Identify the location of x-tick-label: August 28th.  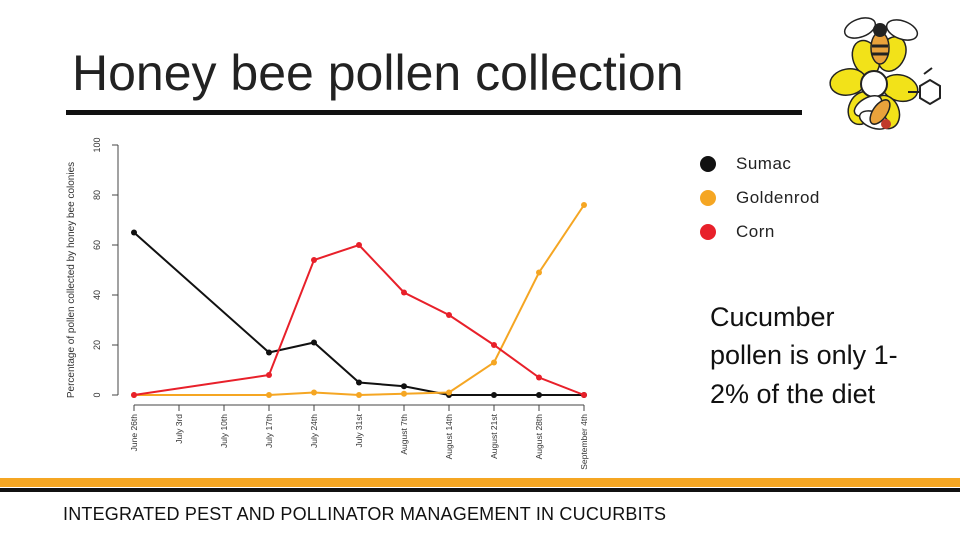
(539, 437).